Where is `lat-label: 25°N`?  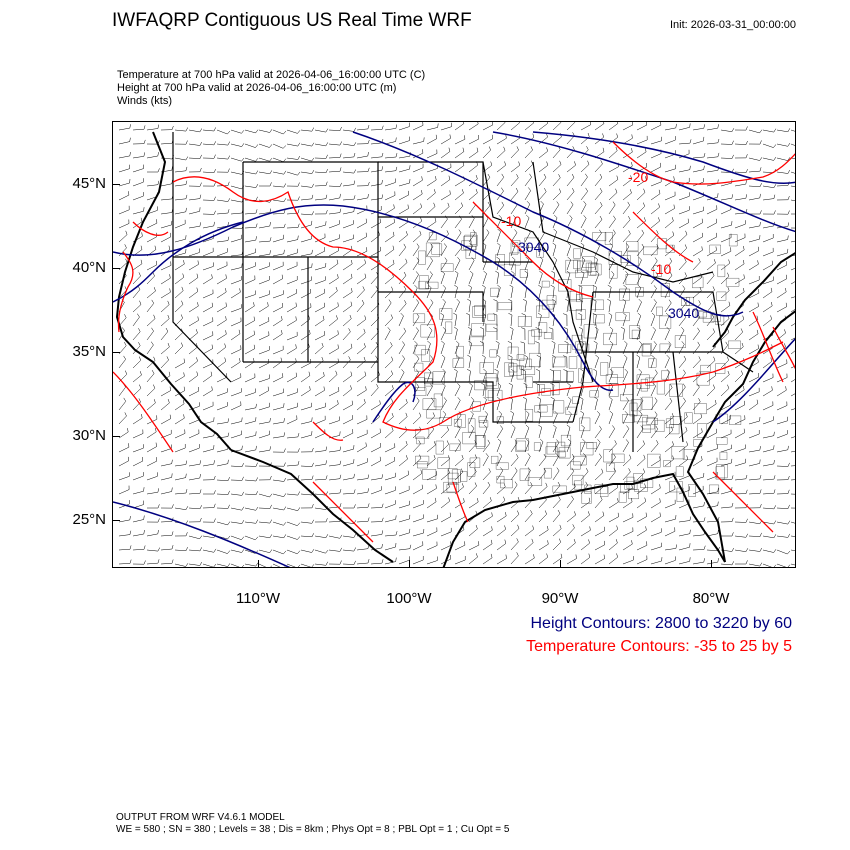 lat-label: 25°N is located at coordinates (89, 519).